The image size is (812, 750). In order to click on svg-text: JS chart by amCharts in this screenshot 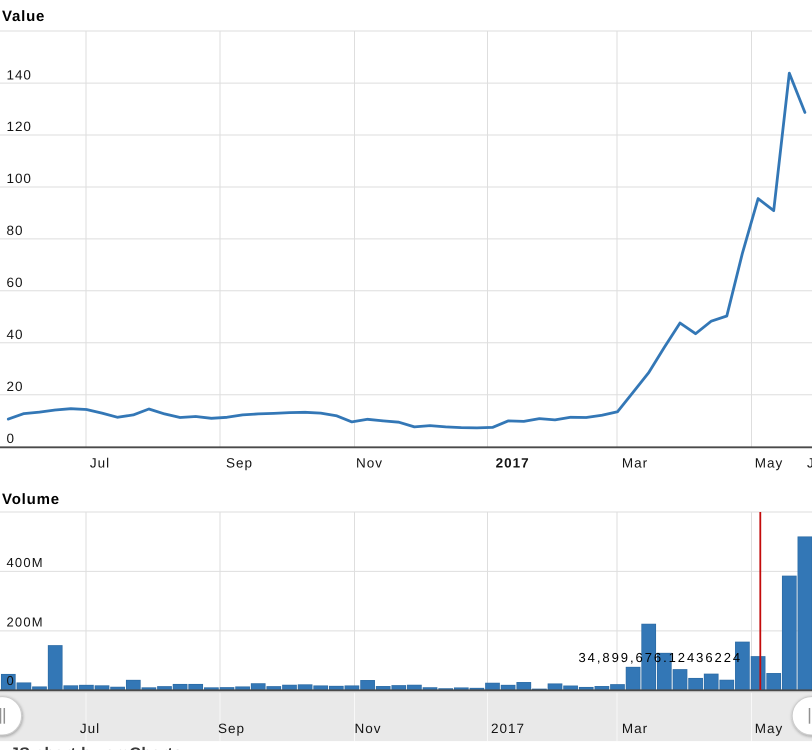, I will do `click(96, 748)`.